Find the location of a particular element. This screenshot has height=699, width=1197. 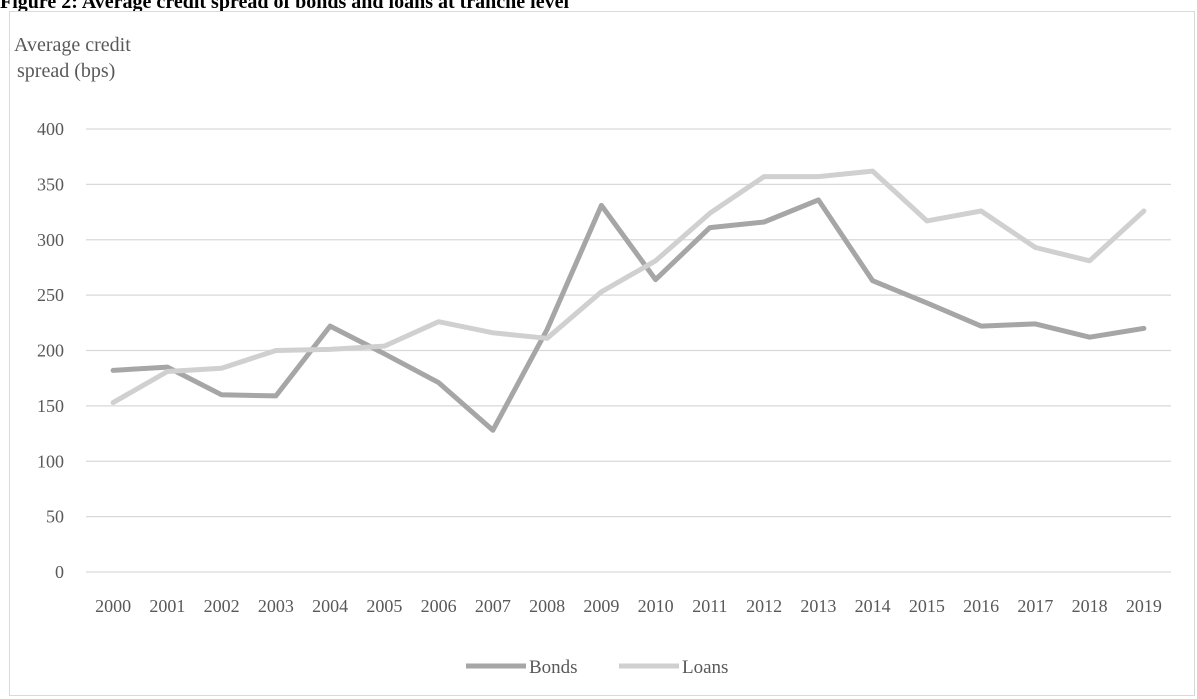

x-tick-label: 2011 is located at coordinates (709, 606).